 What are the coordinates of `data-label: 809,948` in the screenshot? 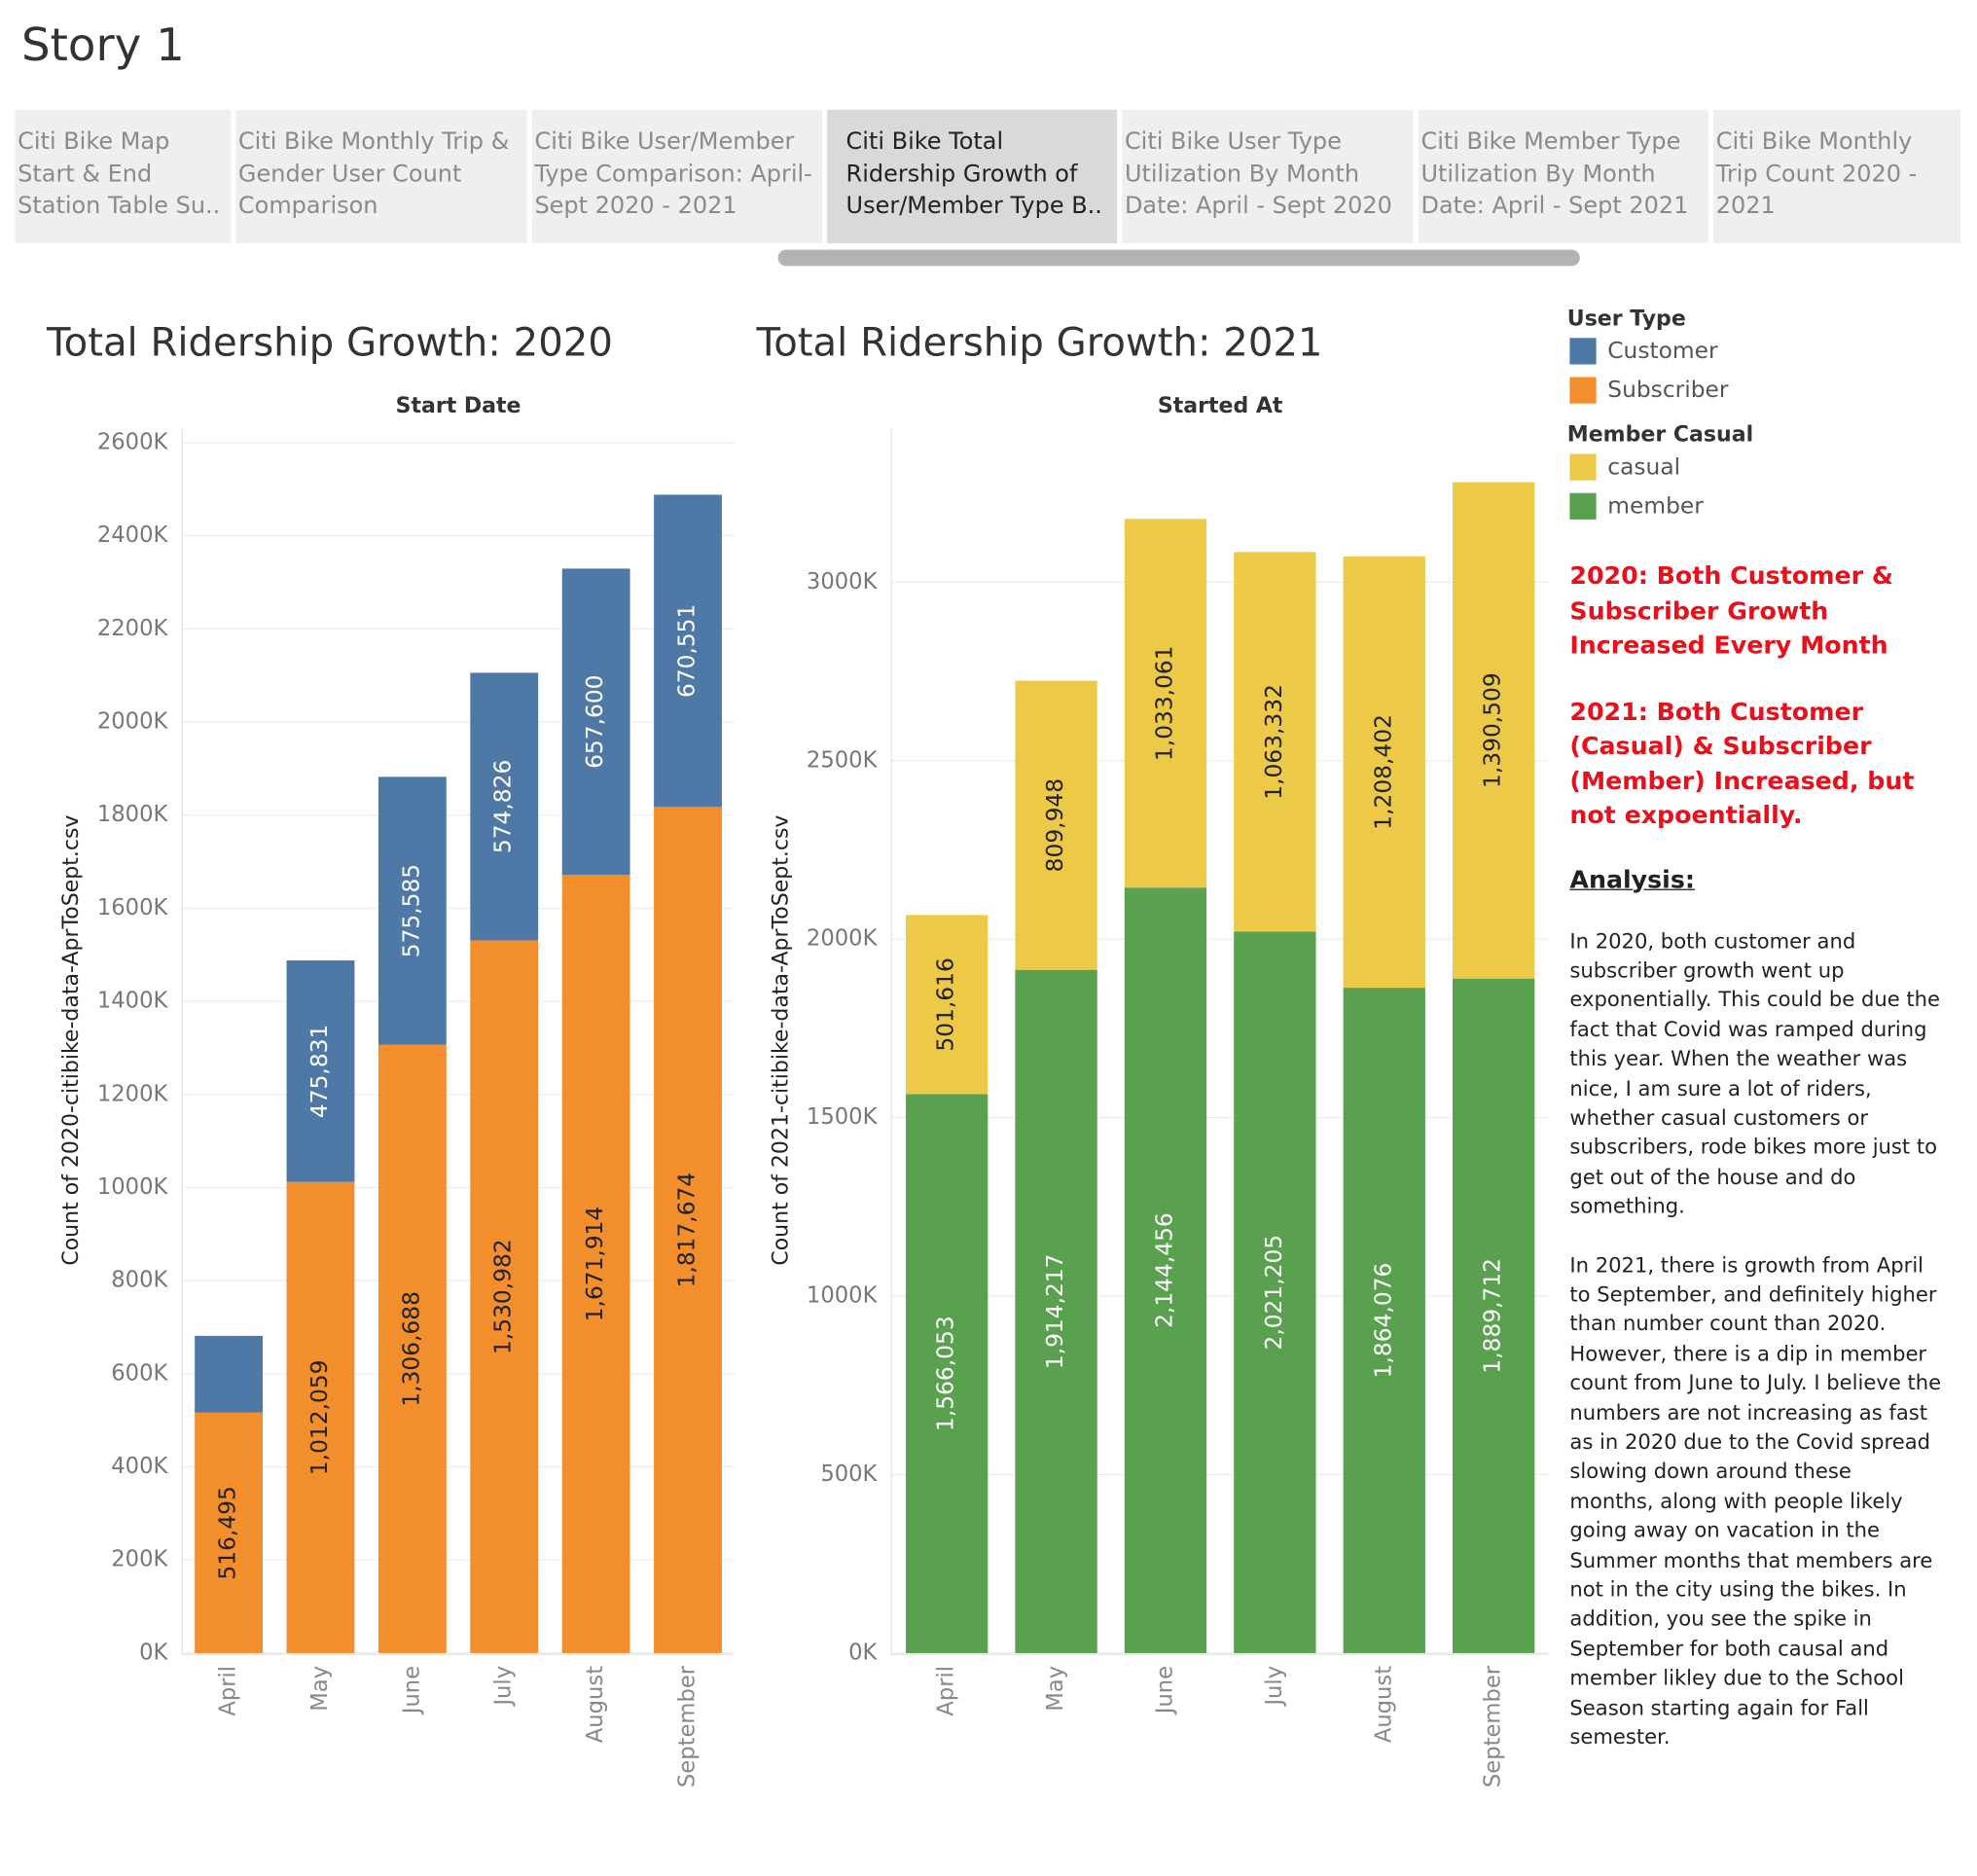 It's located at (1055, 825).